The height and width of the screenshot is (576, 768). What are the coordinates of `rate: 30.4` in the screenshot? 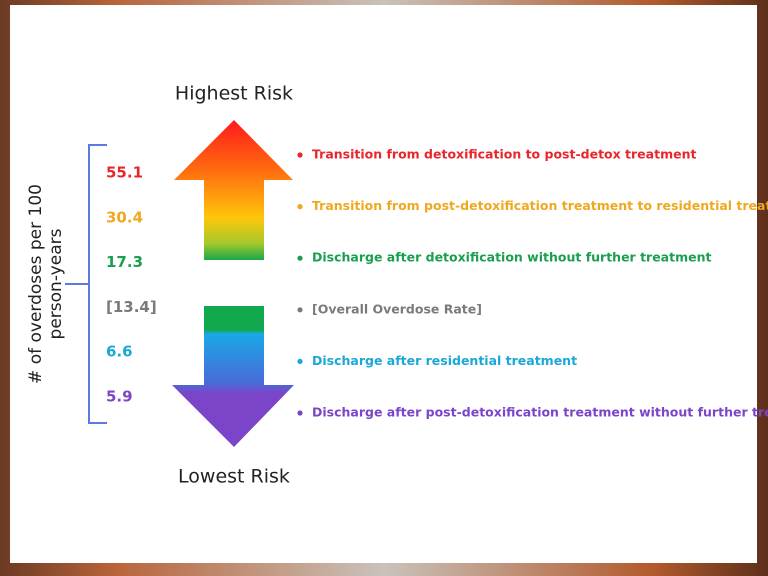 It's located at (124, 217).